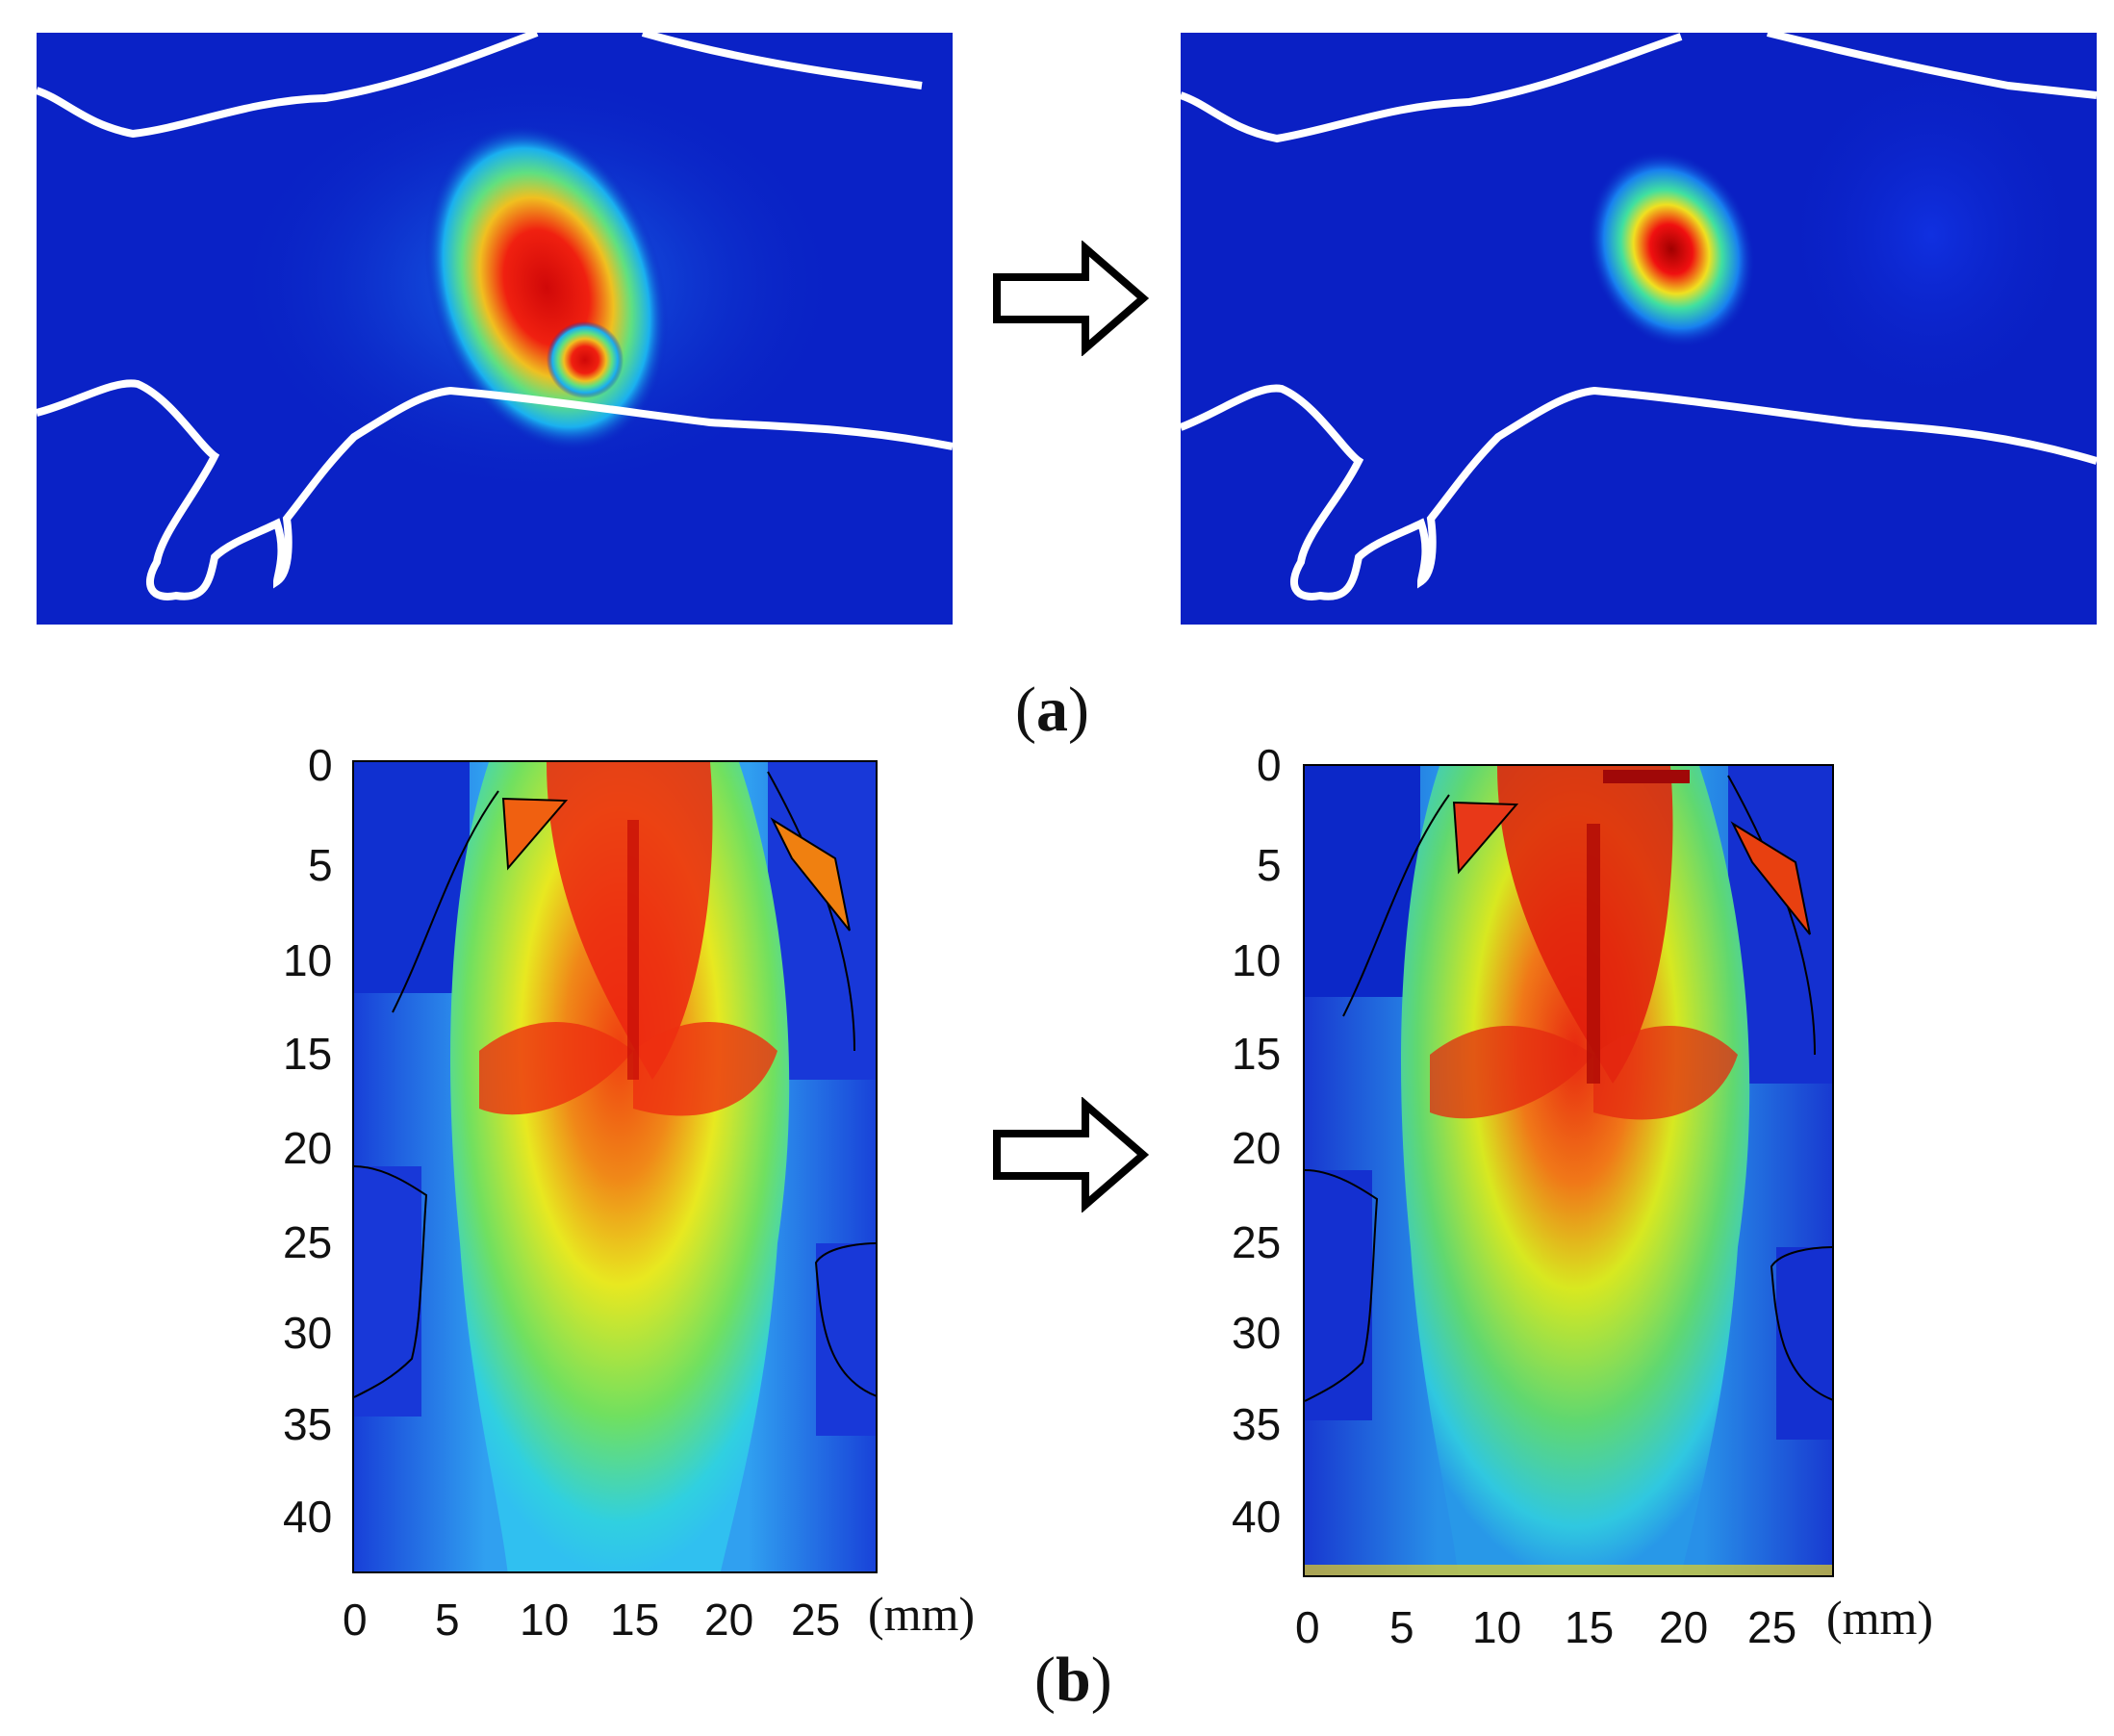  Describe the element at coordinates (1078, 710) in the screenshot. I see `panel-a-label-close: )` at that location.